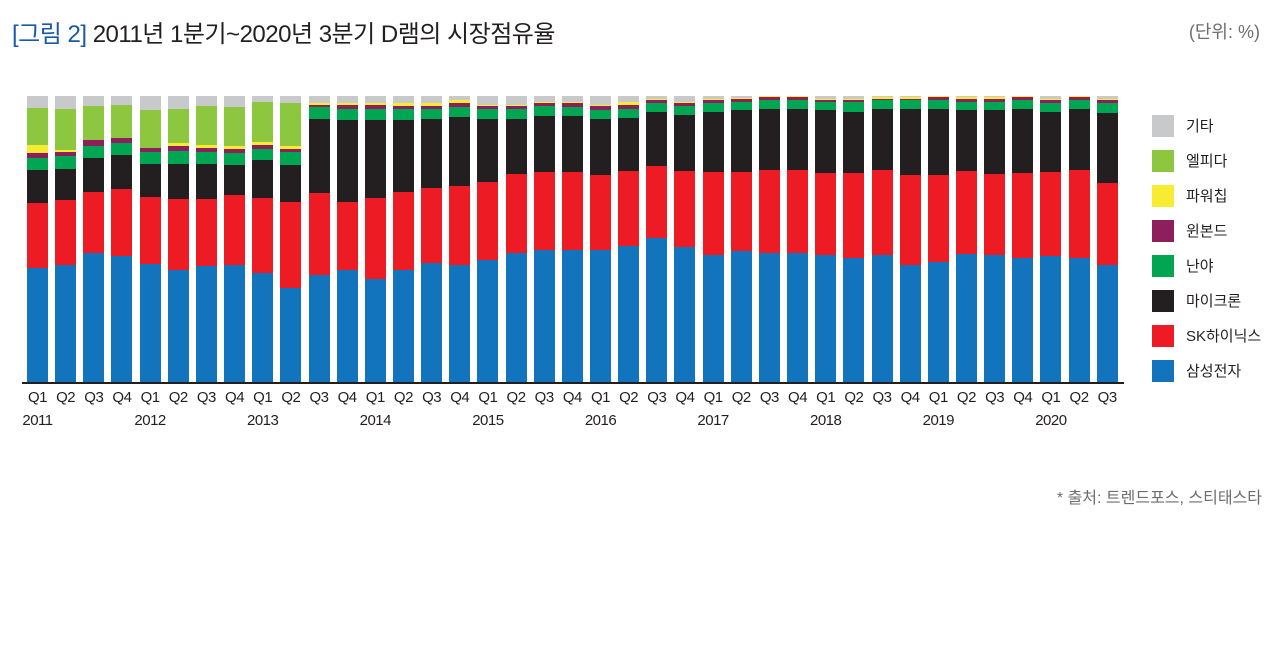  Describe the element at coordinates (1206, 248) in the screenshot. I see `legend: 기타 엘피다 파워칩 윈본드 난야 마이크론 SK하이닉스 삼성전자` at that location.